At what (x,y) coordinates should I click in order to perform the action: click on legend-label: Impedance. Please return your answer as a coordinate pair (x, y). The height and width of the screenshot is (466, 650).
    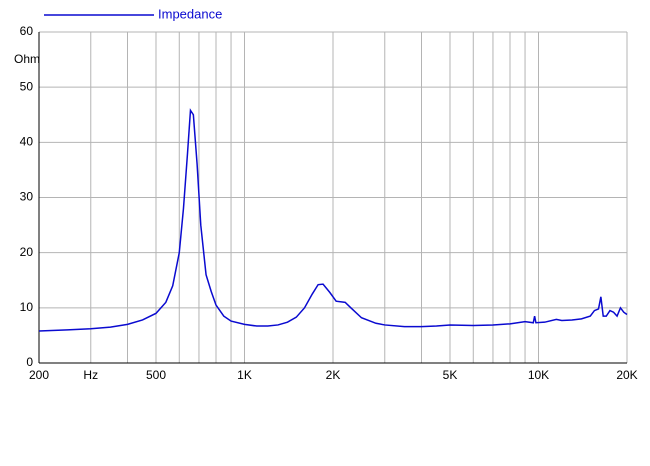
    Looking at the image, I should click on (190, 13).